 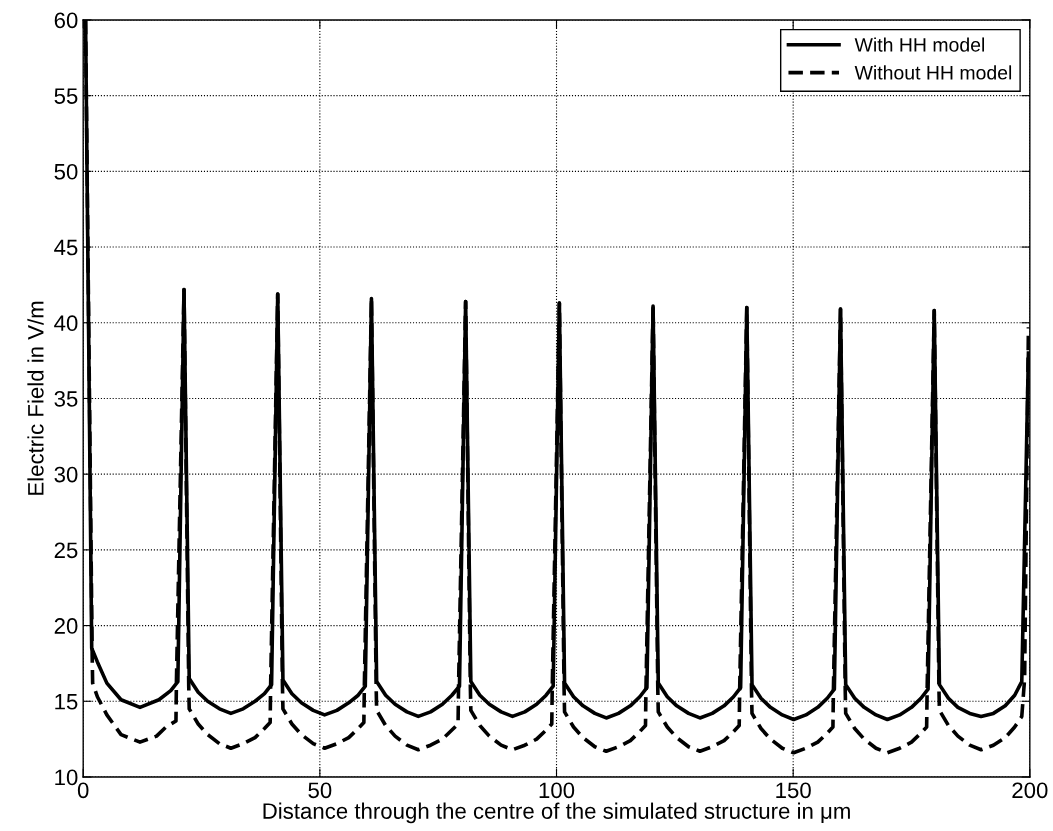 What do you see at coordinates (66, 626) in the screenshot?
I see `y-tick-label: 20` at bounding box center [66, 626].